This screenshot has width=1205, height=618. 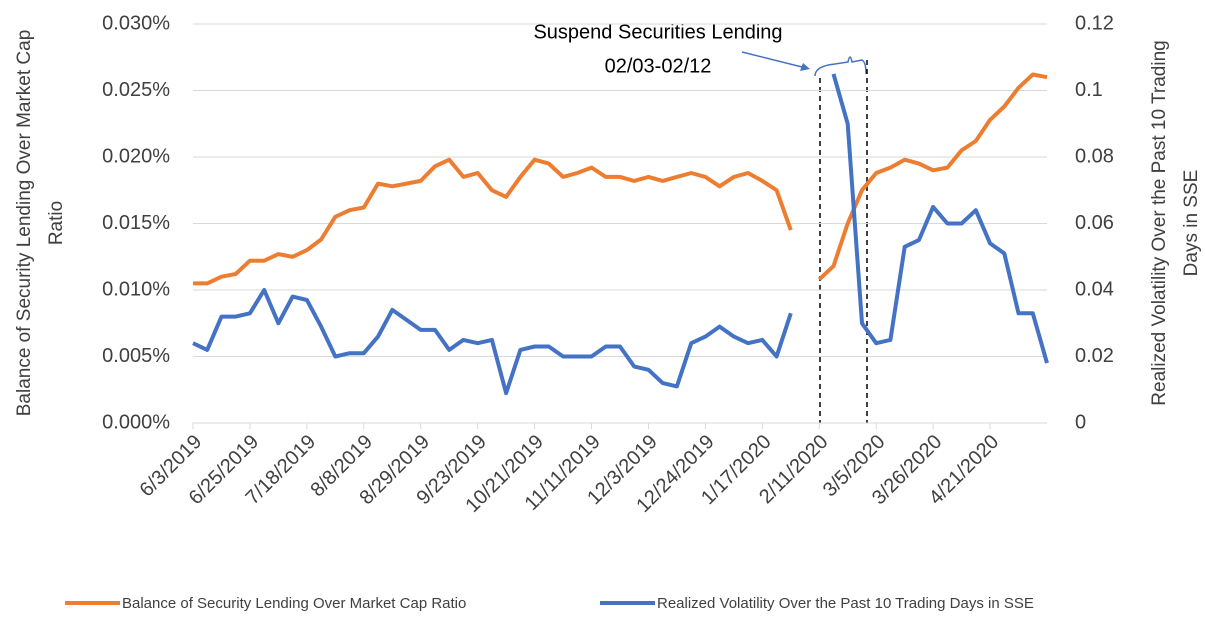 What do you see at coordinates (136, 23) in the screenshot?
I see `y-tick-label: 0.030%` at bounding box center [136, 23].